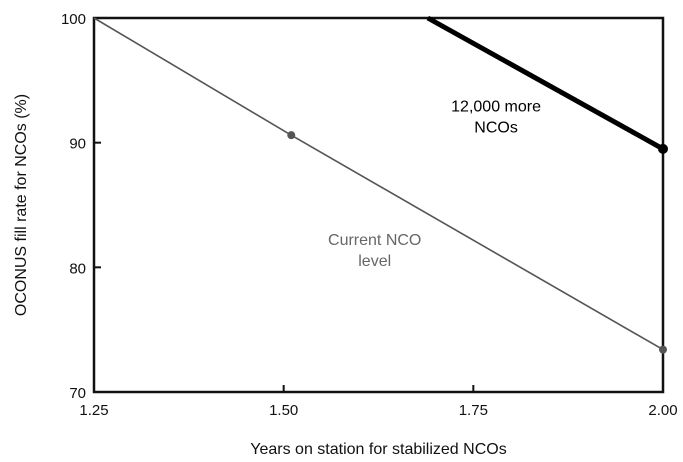 This screenshot has width=683, height=462. What do you see at coordinates (496, 128) in the screenshot?
I see `series-annotation-text: NCOs` at bounding box center [496, 128].